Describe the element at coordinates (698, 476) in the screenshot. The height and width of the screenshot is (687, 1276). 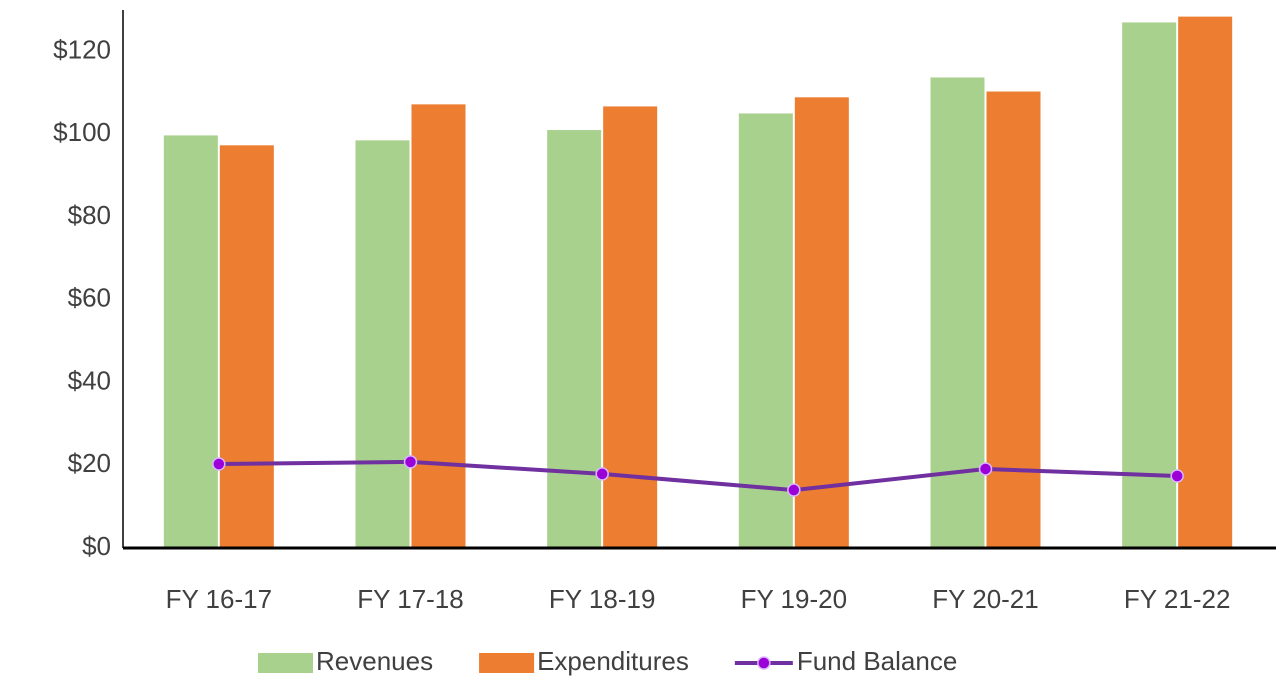
I see `line` at that location.